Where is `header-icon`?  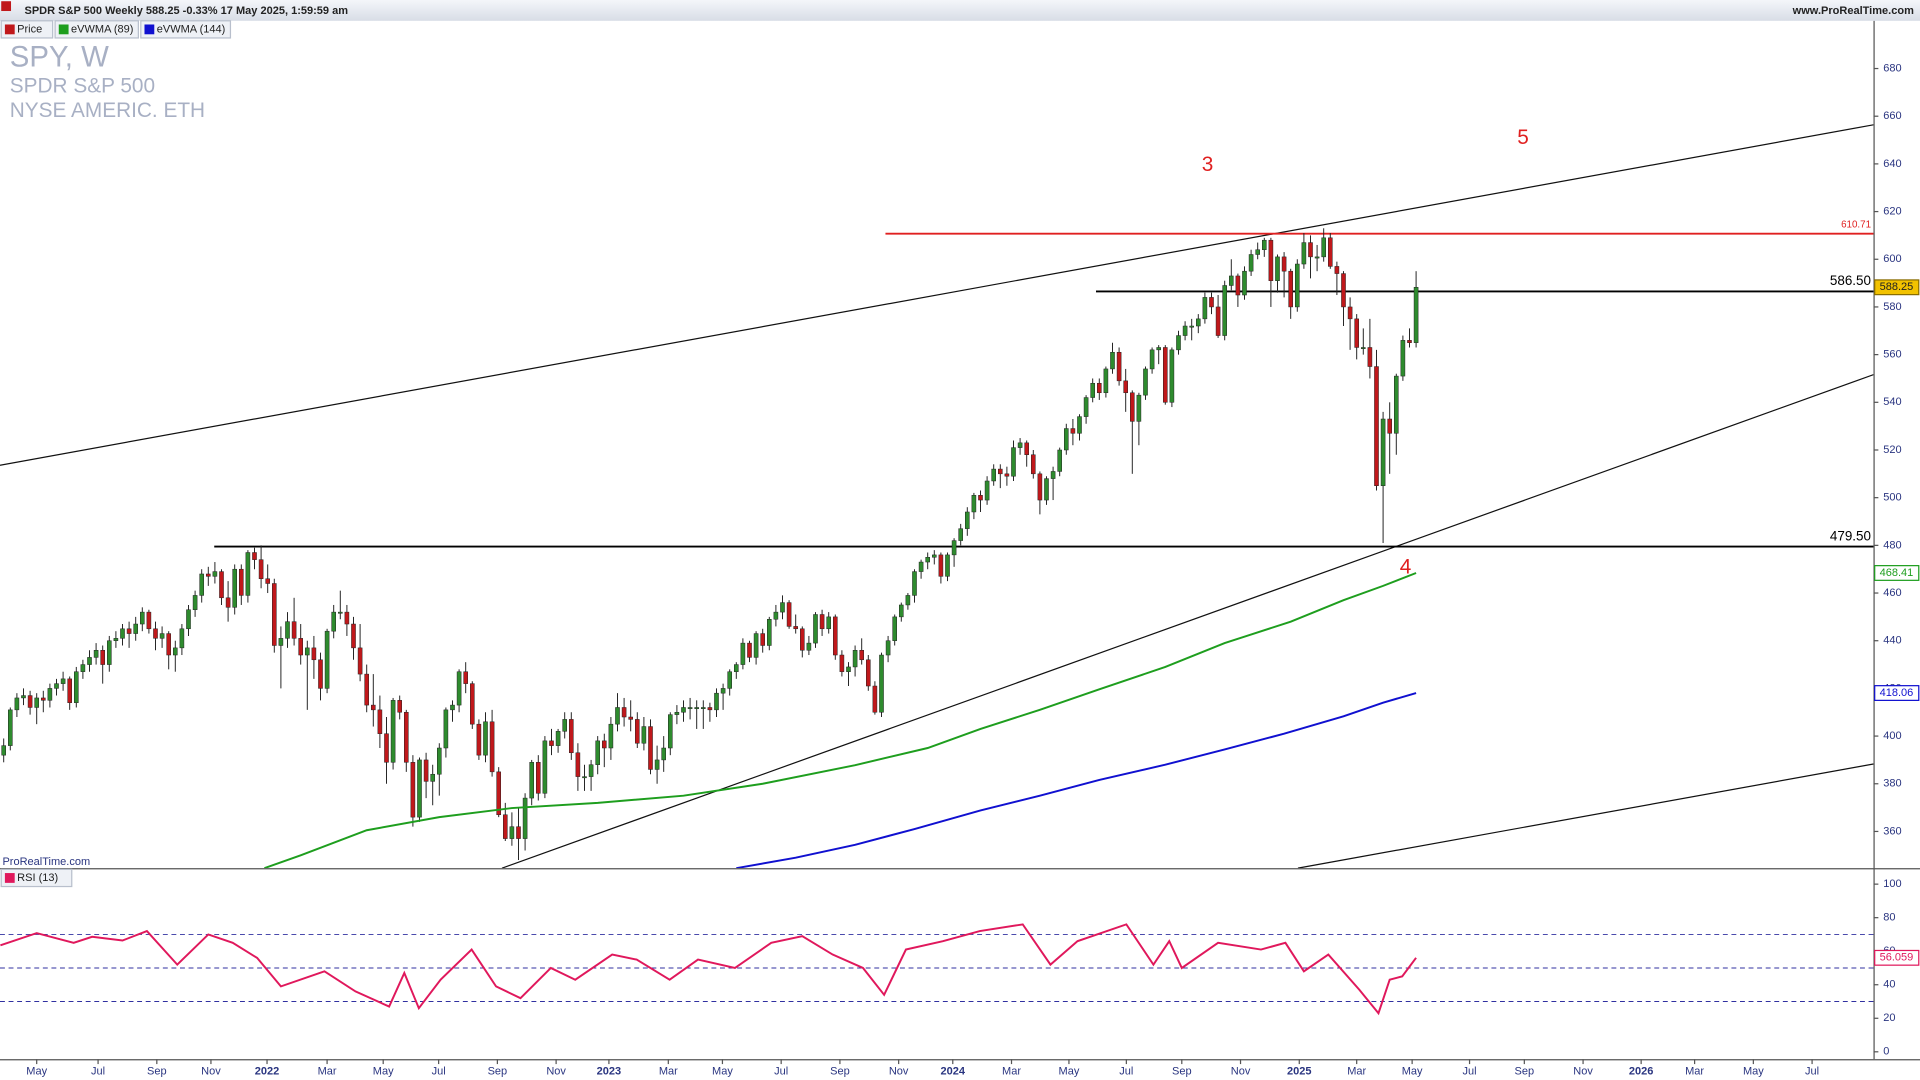
header-icon is located at coordinates (6, 6).